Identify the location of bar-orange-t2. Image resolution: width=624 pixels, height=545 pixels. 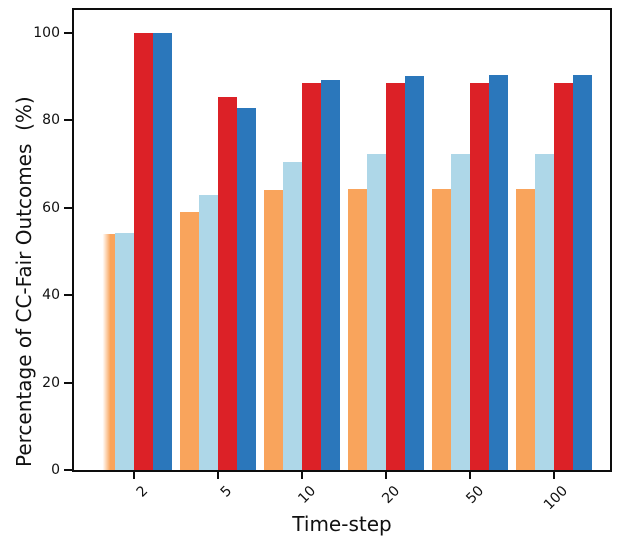
(105, 352).